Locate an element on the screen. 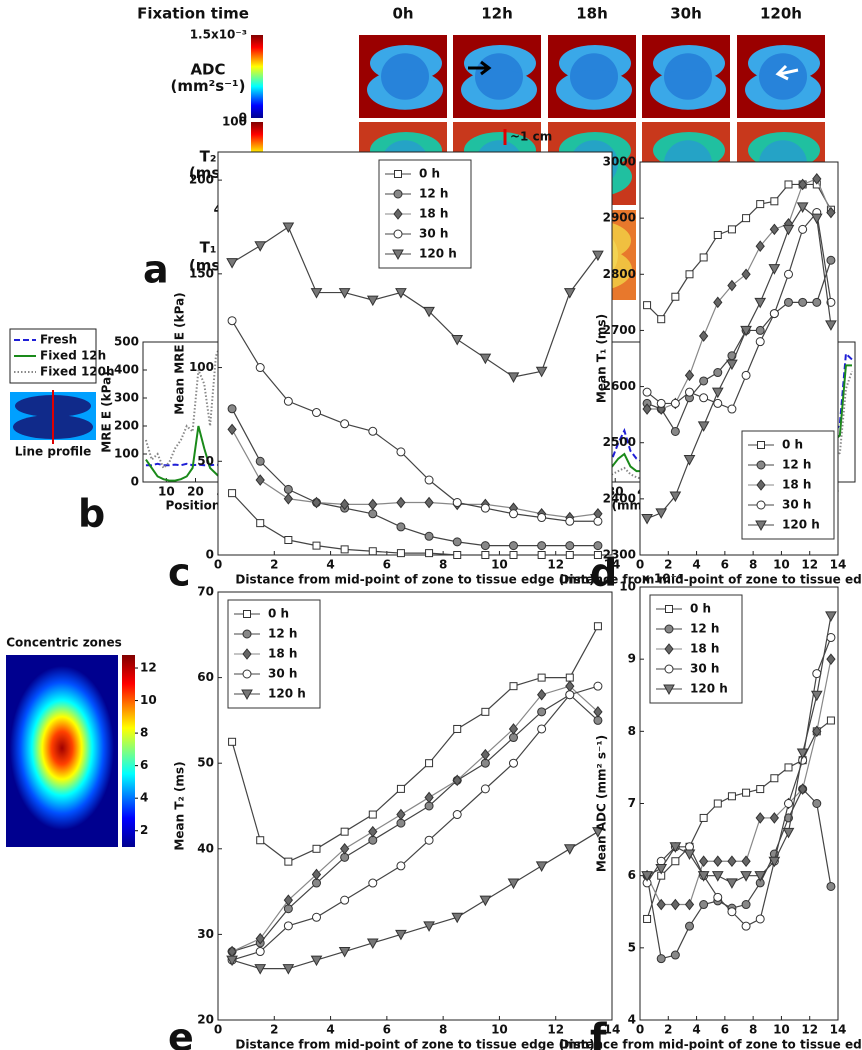 The image size is (862, 1050). mri-image is located at coordinates (781, 76).